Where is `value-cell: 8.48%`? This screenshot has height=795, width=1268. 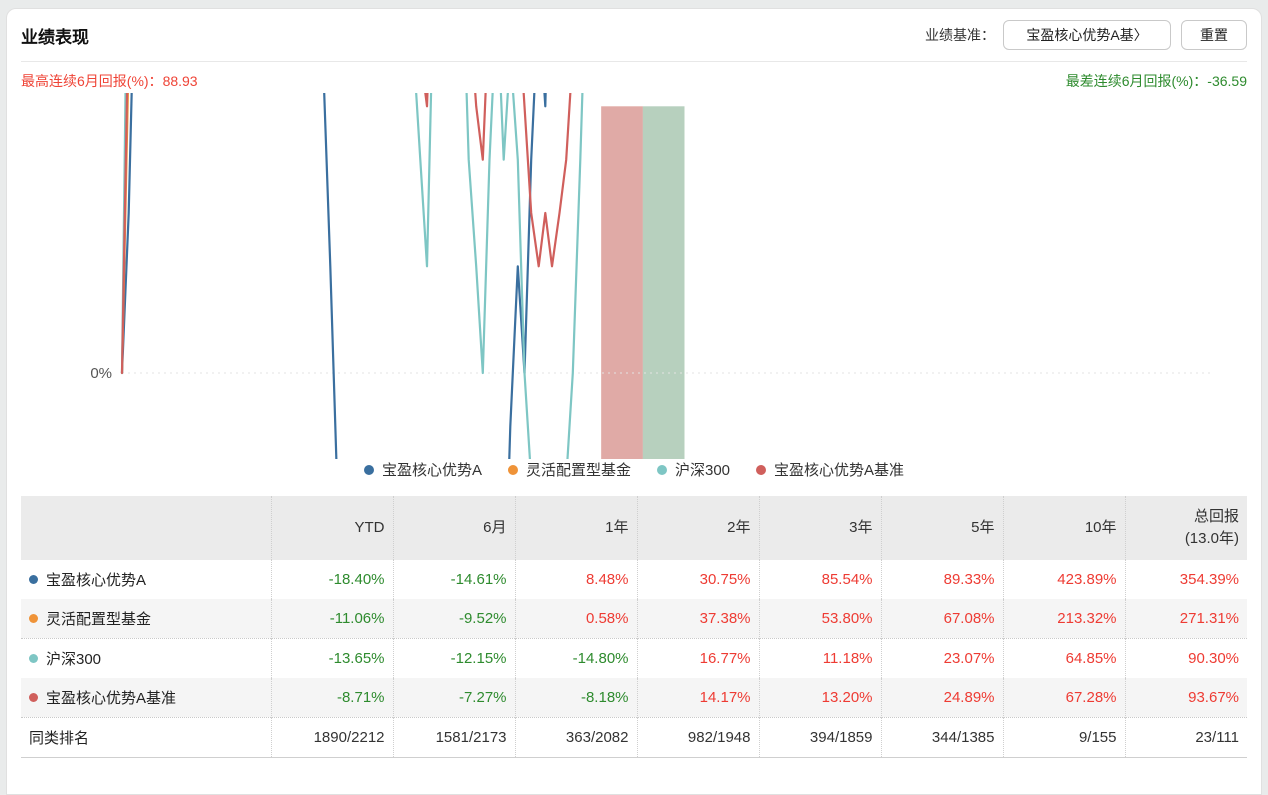
value-cell: 8.48% is located at coordinates (575, 579).